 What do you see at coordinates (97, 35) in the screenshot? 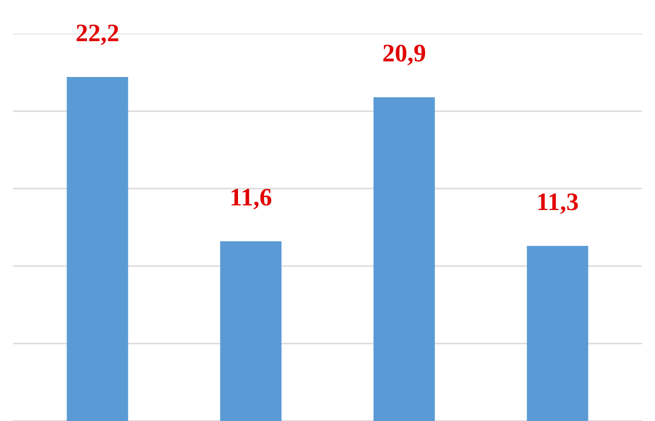
I see `data-label: 22,2` at bounding box center [97, 35].